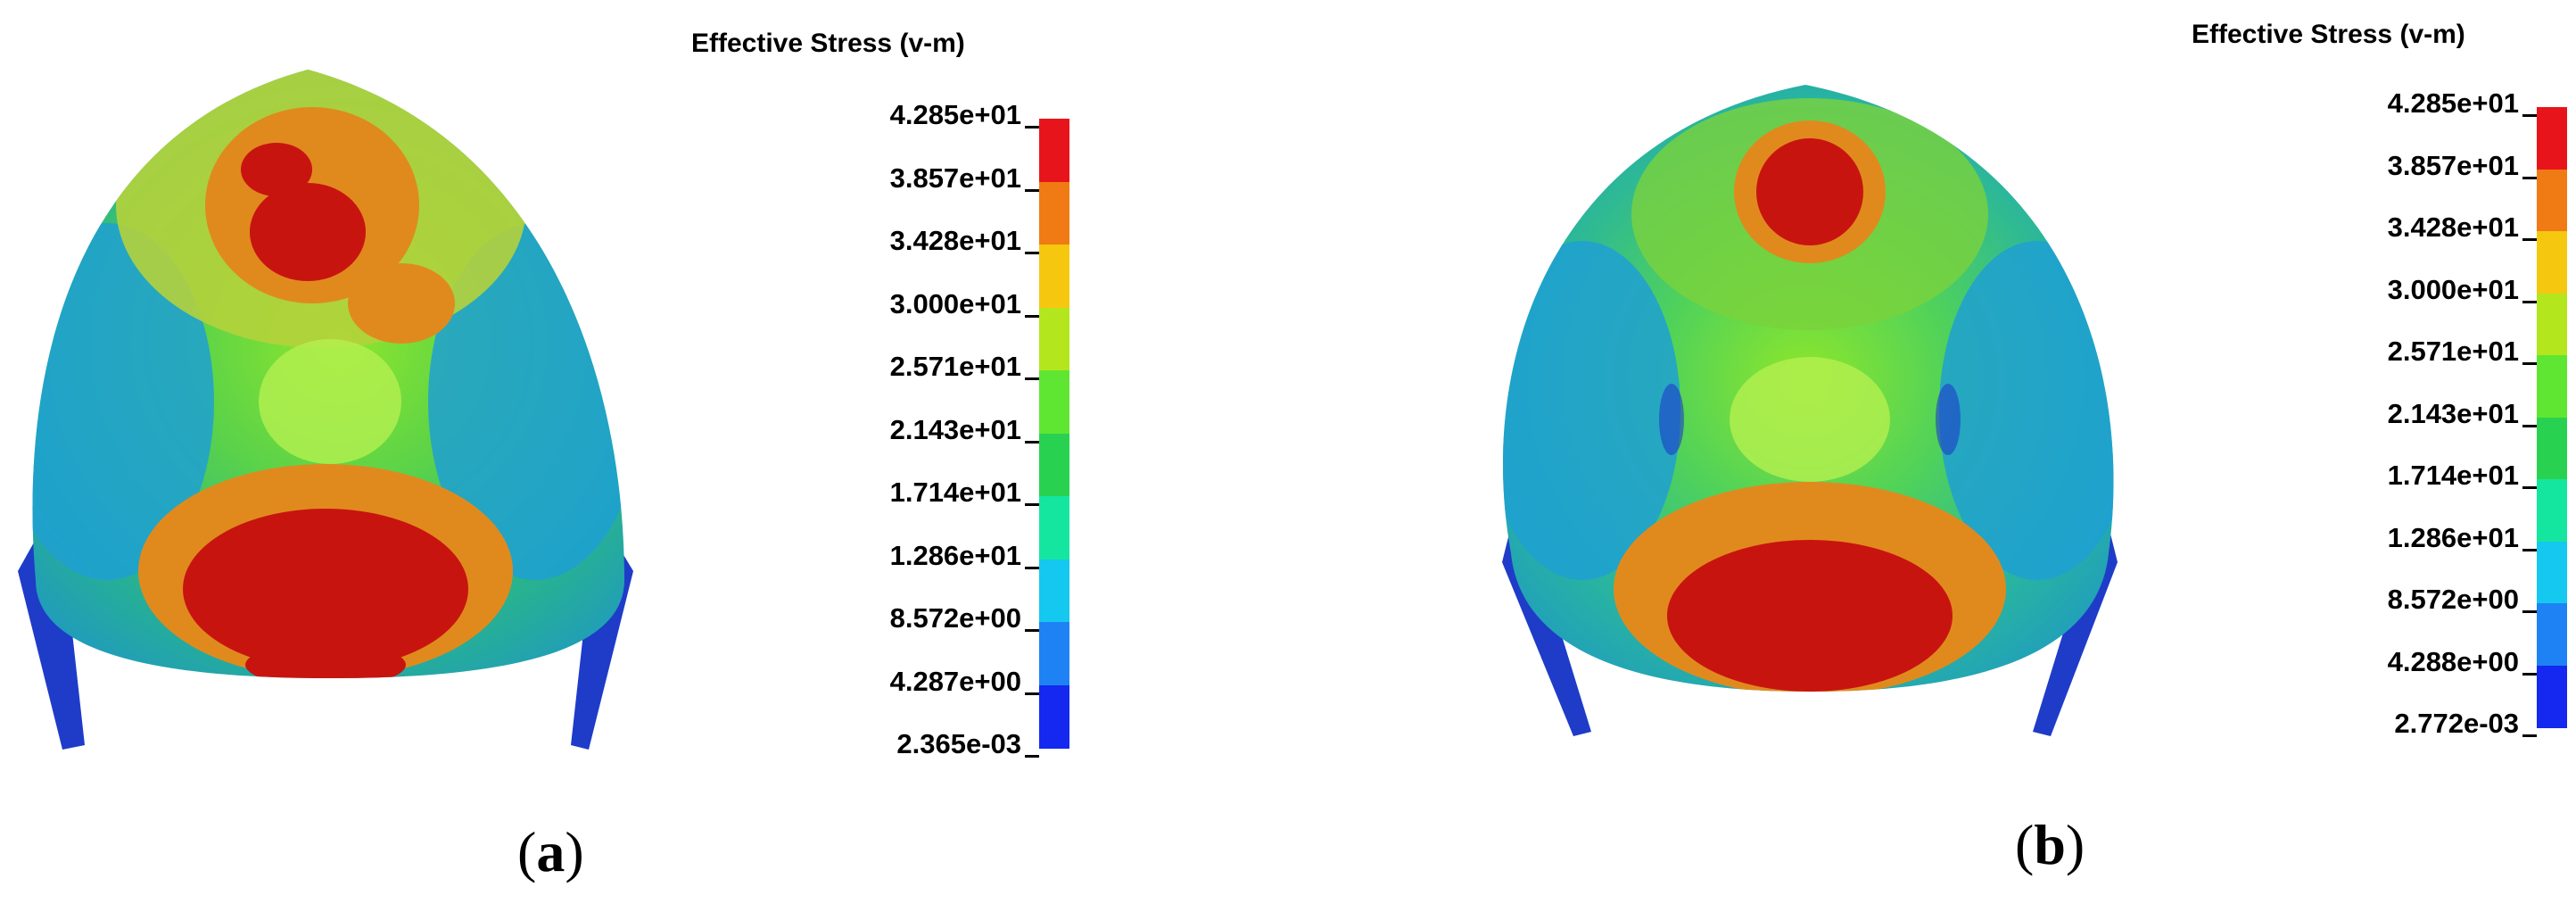 The image size is (2576, 912). I want to click on caption-letter: b, so click(2050, 845).